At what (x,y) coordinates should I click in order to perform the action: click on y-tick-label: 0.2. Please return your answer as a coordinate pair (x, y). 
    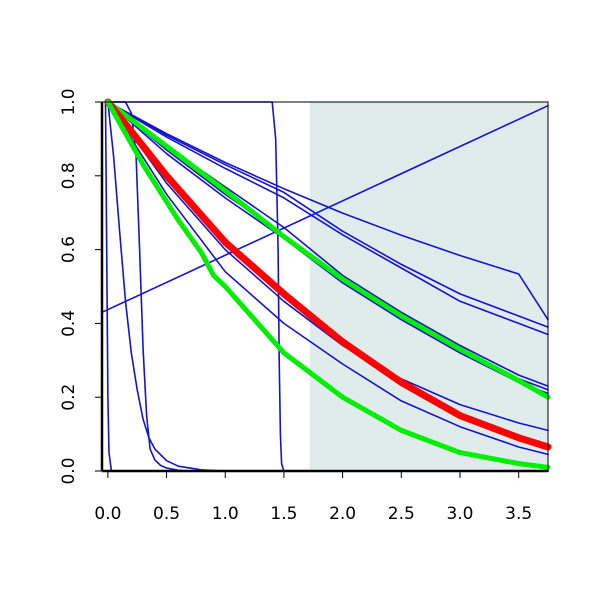
    Looking at the image, I should click on (69, 397).